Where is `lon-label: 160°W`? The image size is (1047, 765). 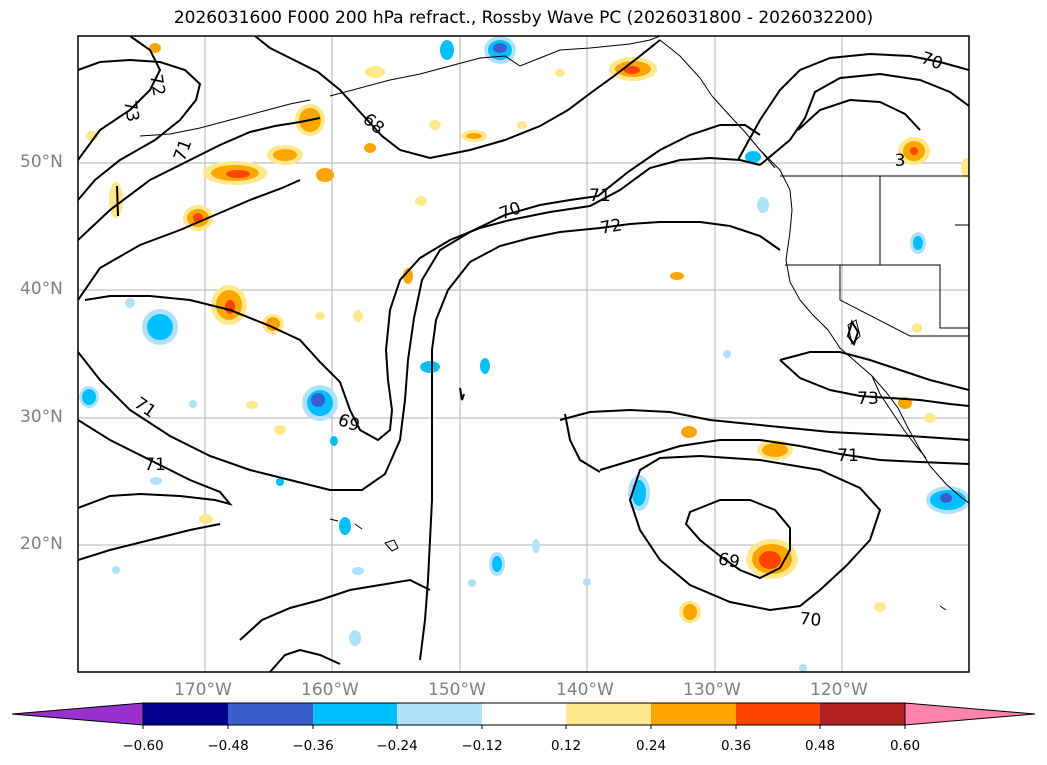
lon-label: 160°W is located at coordinates (330, 690).